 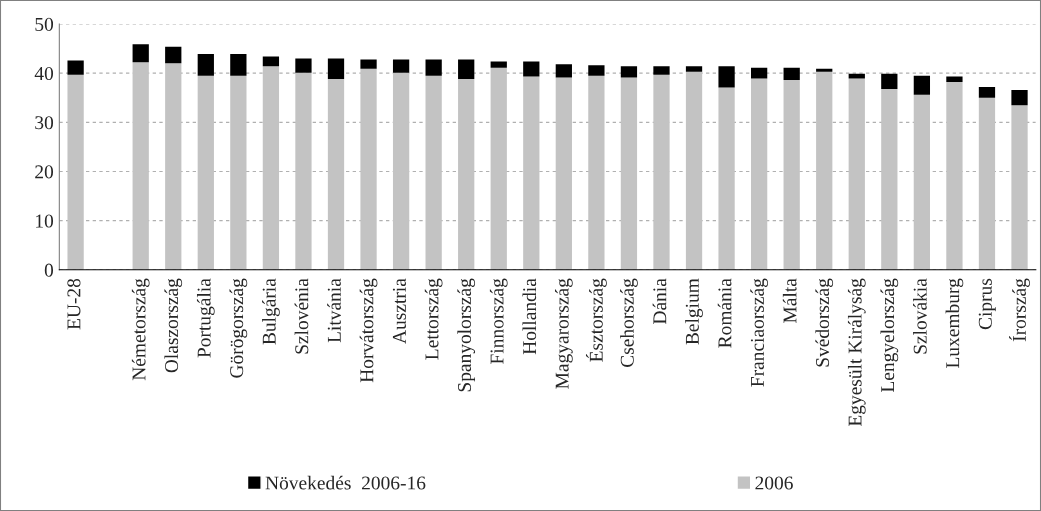 What do you see at coordinates (345, 482) in the screenshot?
I see `legend-label: Növekedés 2006-16` at bounding box center [345, 482].